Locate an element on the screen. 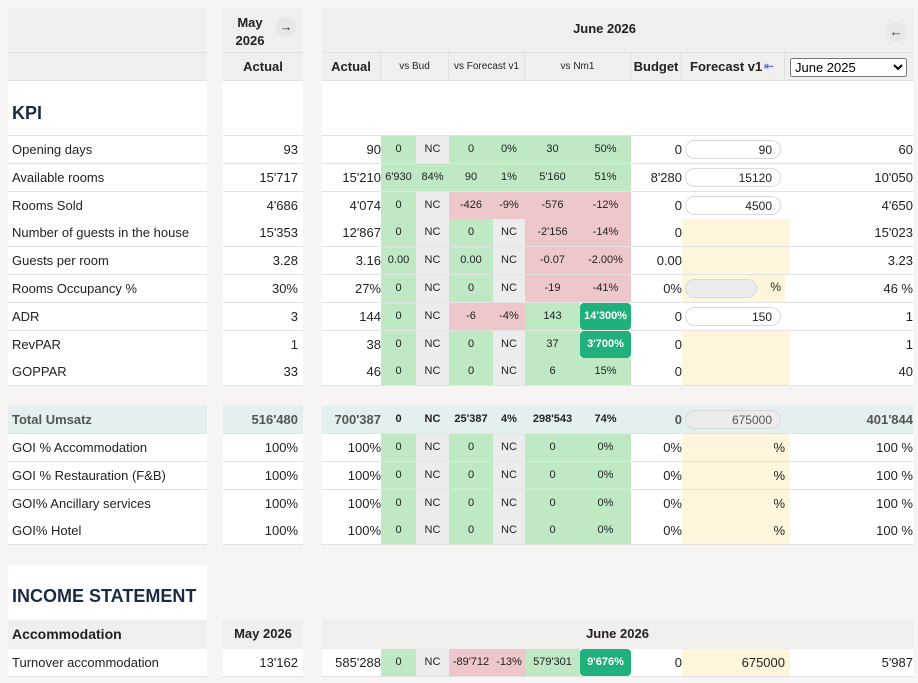 The height and width of the screenshot is (683, 918). june-actual-value: 585'288 is located at coordinates (358, 663).